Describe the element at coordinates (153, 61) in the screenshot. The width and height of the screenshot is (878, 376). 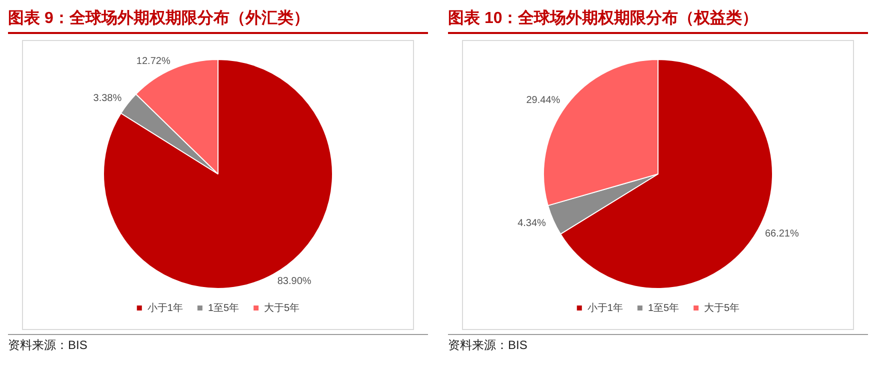
I see `data-label: 12.72%` at that location.